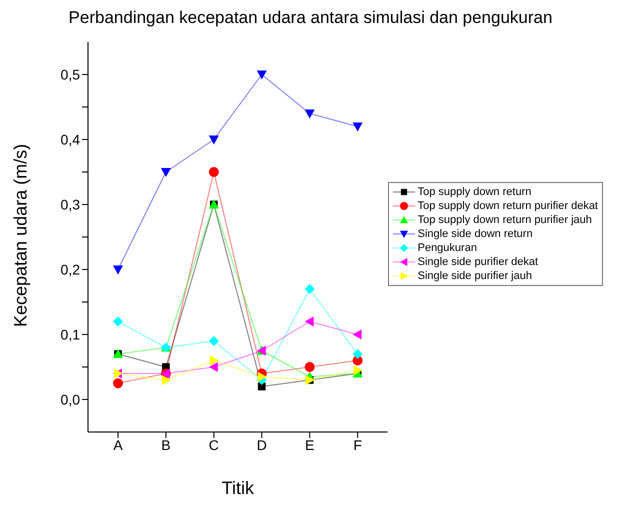 The image size is (621, 515). What do you see at coordinates (475, 234) in the screenshot?
I see `legend-label: Single side down return` at bounding box center [475, 234].